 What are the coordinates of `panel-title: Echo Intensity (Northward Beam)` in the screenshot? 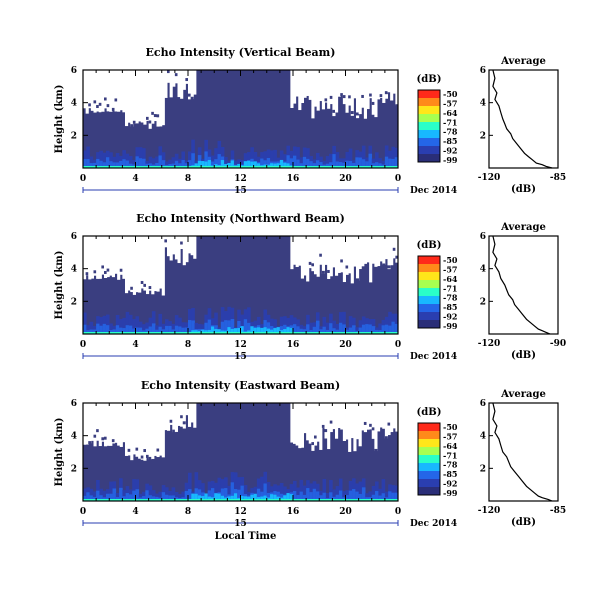 It's located at (240, 218).